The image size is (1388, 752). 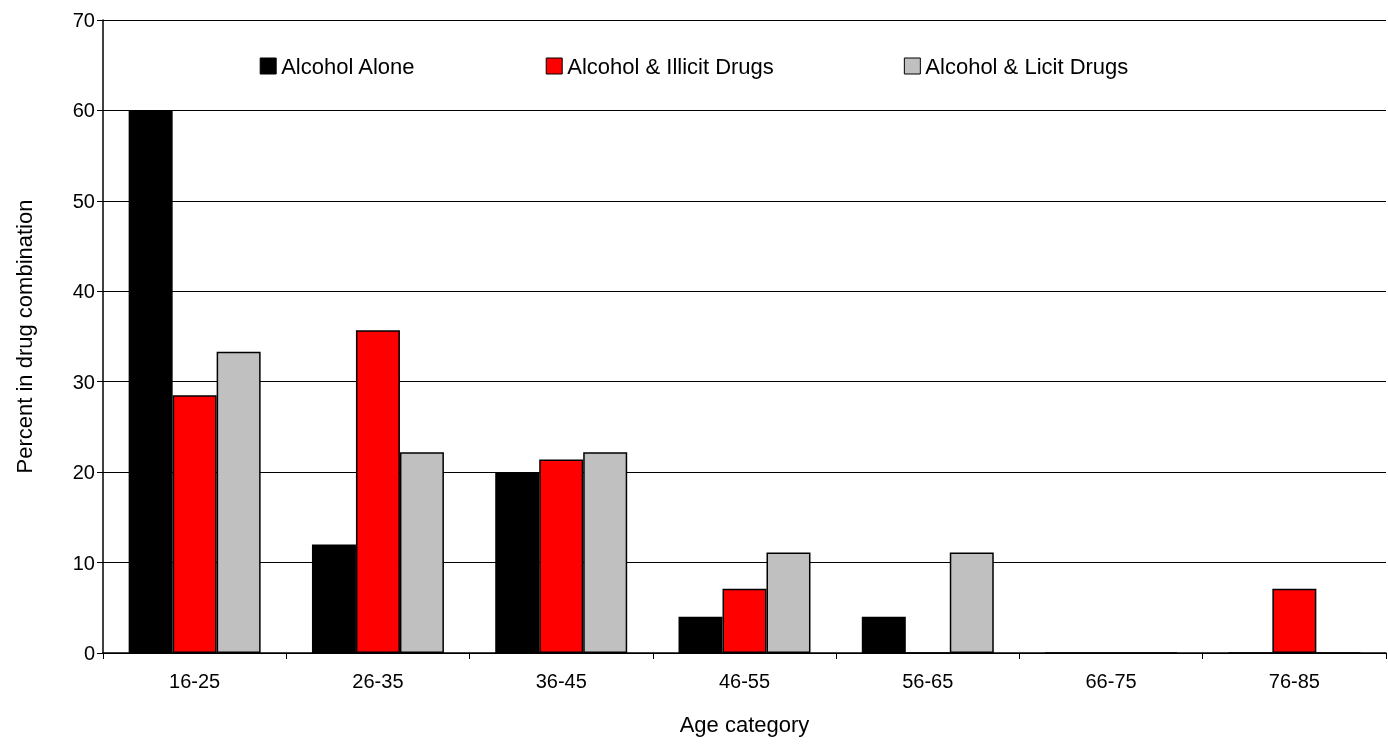 I want to click on y-tick-label: 70, so click(x=83, y=20).